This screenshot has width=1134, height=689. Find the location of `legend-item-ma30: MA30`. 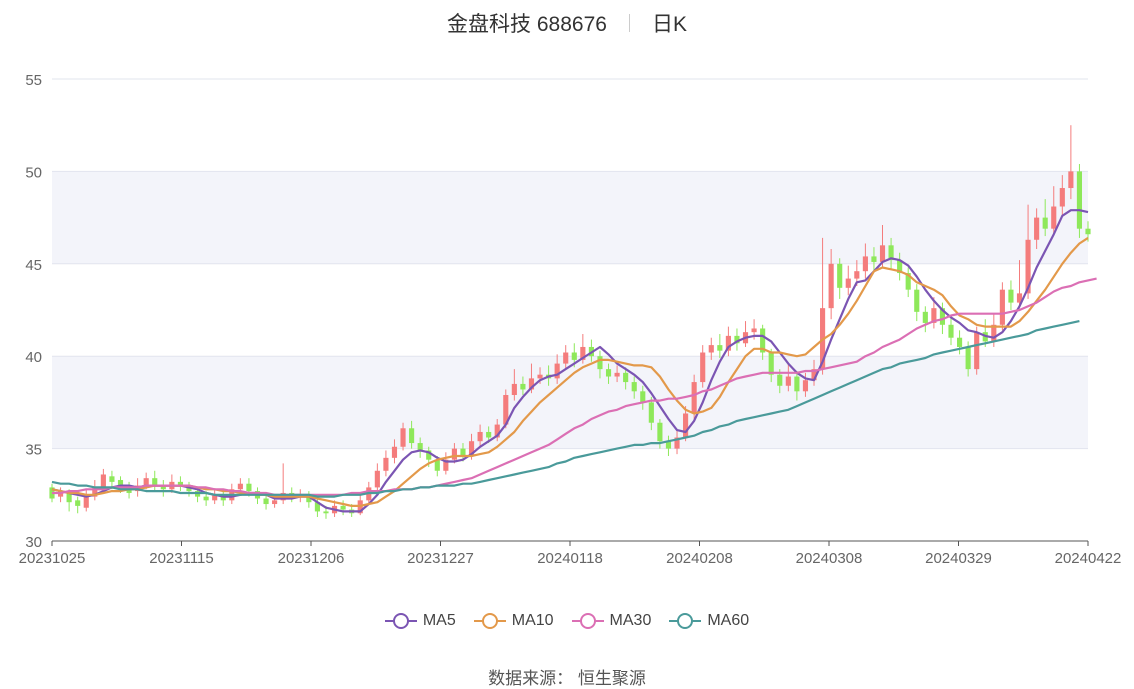

legend-item-ma30: MA30 is located at coordinates (611, 621).